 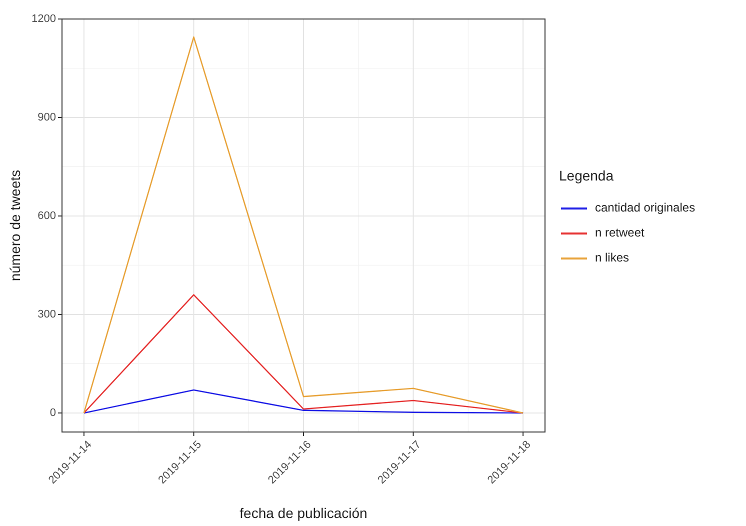 What do you see at coordinates (612, 257) in the screenshot?
I see `legend-label: n likes` at bounding box center [612, 257].